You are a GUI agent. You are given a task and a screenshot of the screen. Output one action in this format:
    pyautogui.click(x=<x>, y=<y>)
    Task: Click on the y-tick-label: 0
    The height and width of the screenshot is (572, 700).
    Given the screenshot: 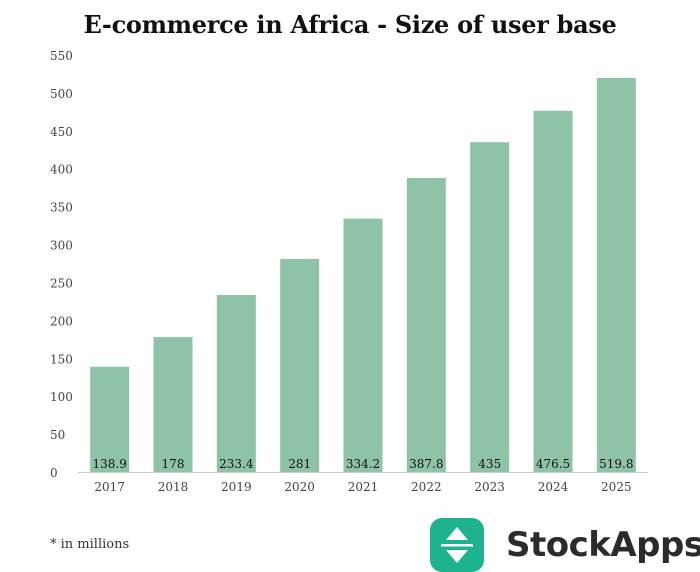 What is the action you would take?
    pyautogui.click(x=54, y=473)
    